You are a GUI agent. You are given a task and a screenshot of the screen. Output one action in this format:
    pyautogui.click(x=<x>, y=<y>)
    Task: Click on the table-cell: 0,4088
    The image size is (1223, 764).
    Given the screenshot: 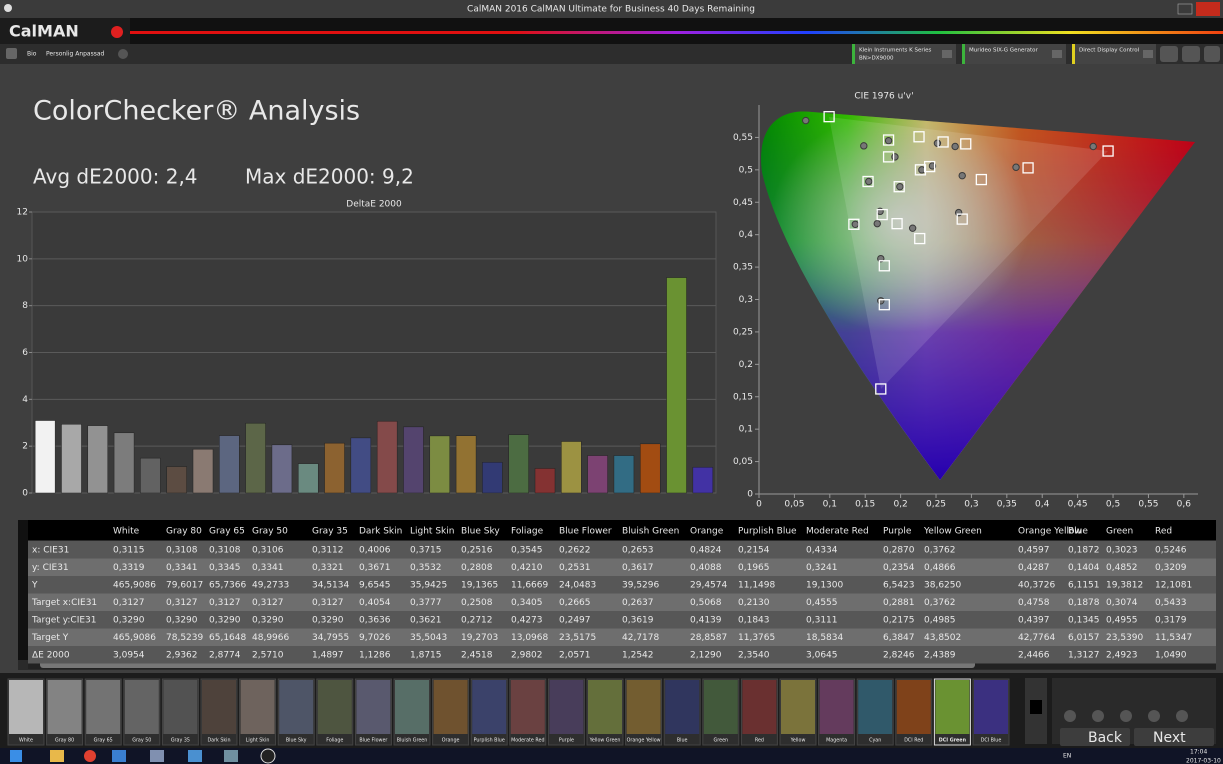 What is the action you would take?
    pyautogui.click(x=706, y=568)
    